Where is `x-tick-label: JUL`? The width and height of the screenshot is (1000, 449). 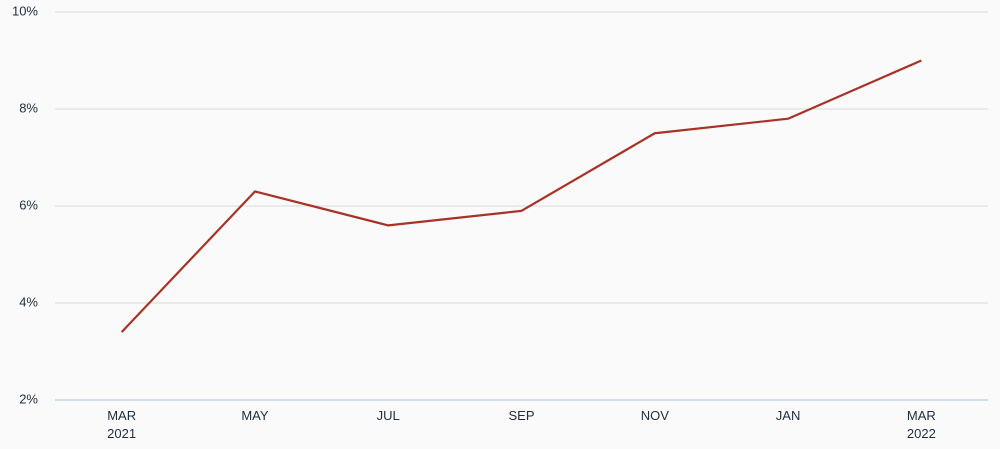
x-tick-label: JUL is located at coordinates (388, 415).